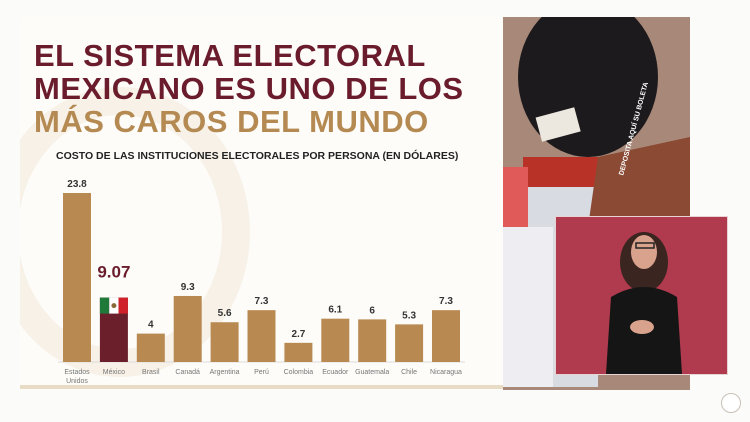  I want to click on sign-language-interpreter-video, so click(641, 295).